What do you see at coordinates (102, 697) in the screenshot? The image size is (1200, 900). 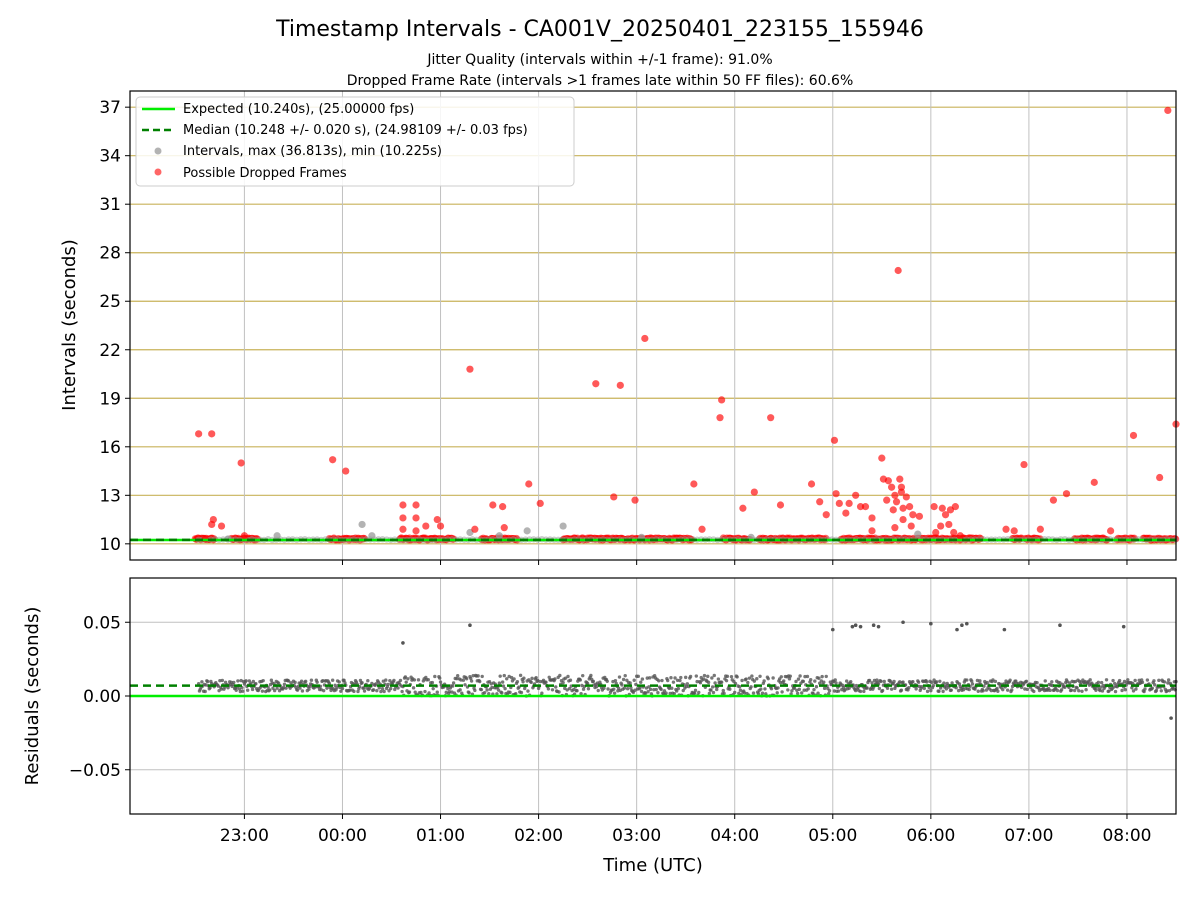 I see `residuals-y-tick-label: 0.00` at bounding box center [102, 697].